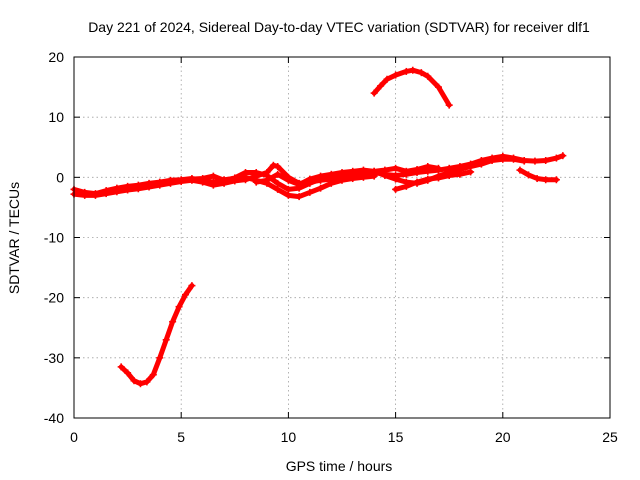  What do you see at coordinates (396, 437) in the screenshot?
I see `x-tick-label: 15` at bounding box center [396, 437].